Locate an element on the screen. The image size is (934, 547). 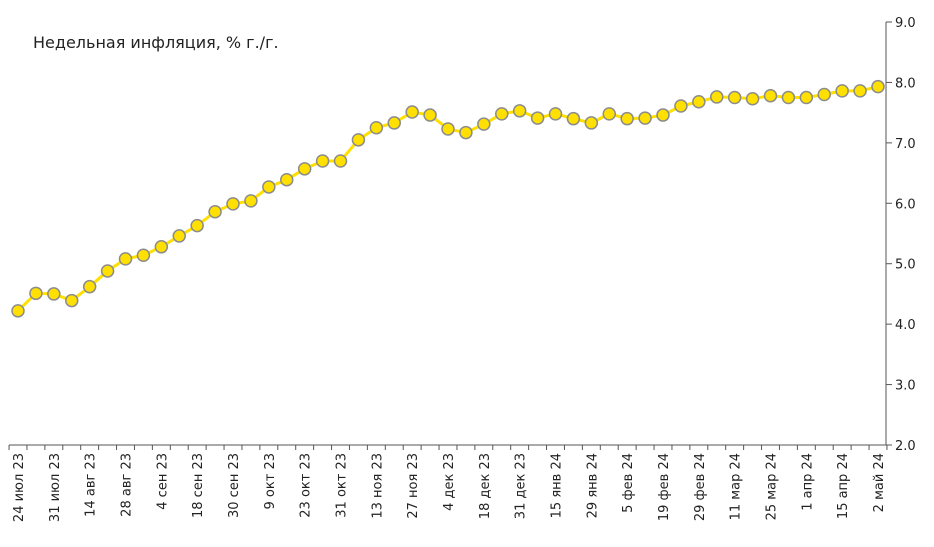
x-tick-label: 5 фев 24 is located at coordinates (628, 483).